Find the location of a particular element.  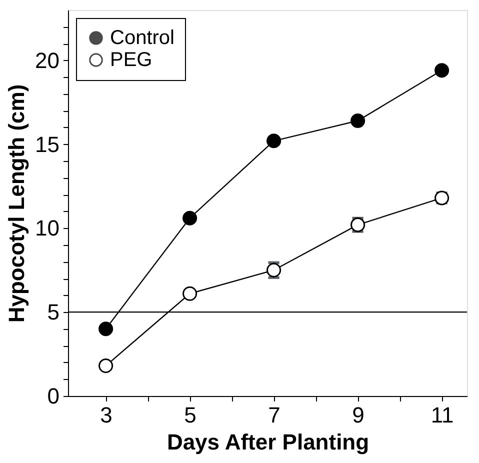

x-axis-title: Days After Planting is located at coordinates (268, 442).